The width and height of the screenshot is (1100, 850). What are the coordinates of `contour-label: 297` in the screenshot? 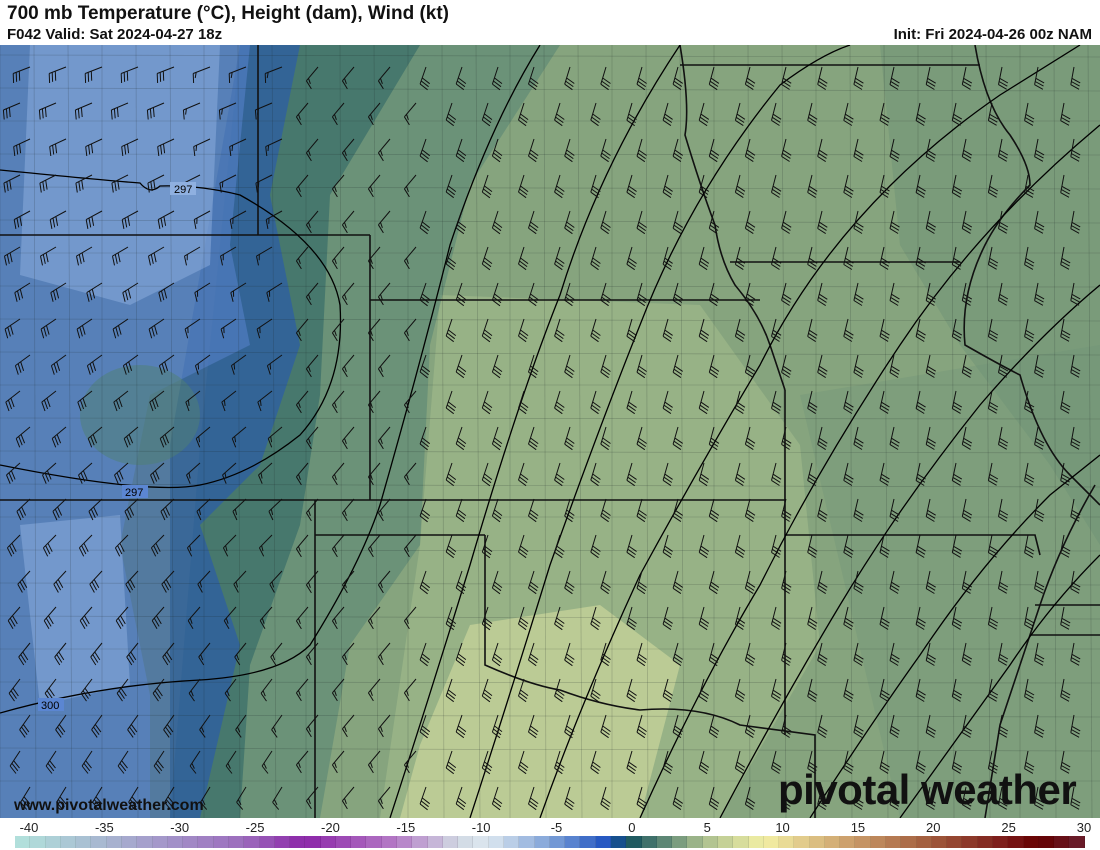 It's located at (134, 493).